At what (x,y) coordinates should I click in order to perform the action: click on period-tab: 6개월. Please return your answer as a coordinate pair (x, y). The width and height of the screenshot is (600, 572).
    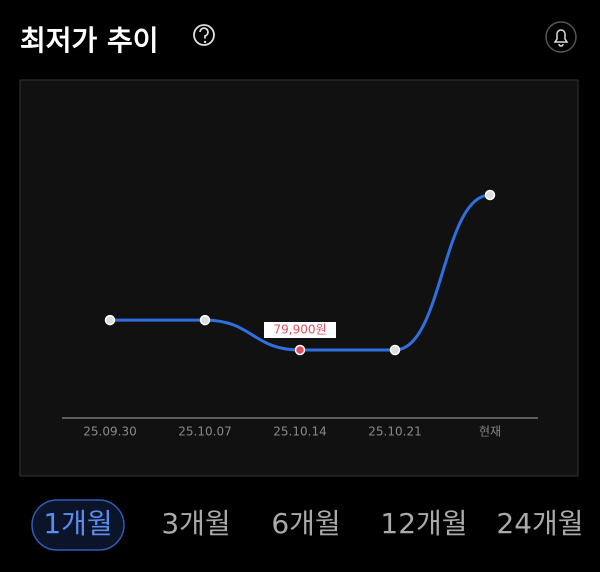
    Looking at the image, I should click on (305, 523).